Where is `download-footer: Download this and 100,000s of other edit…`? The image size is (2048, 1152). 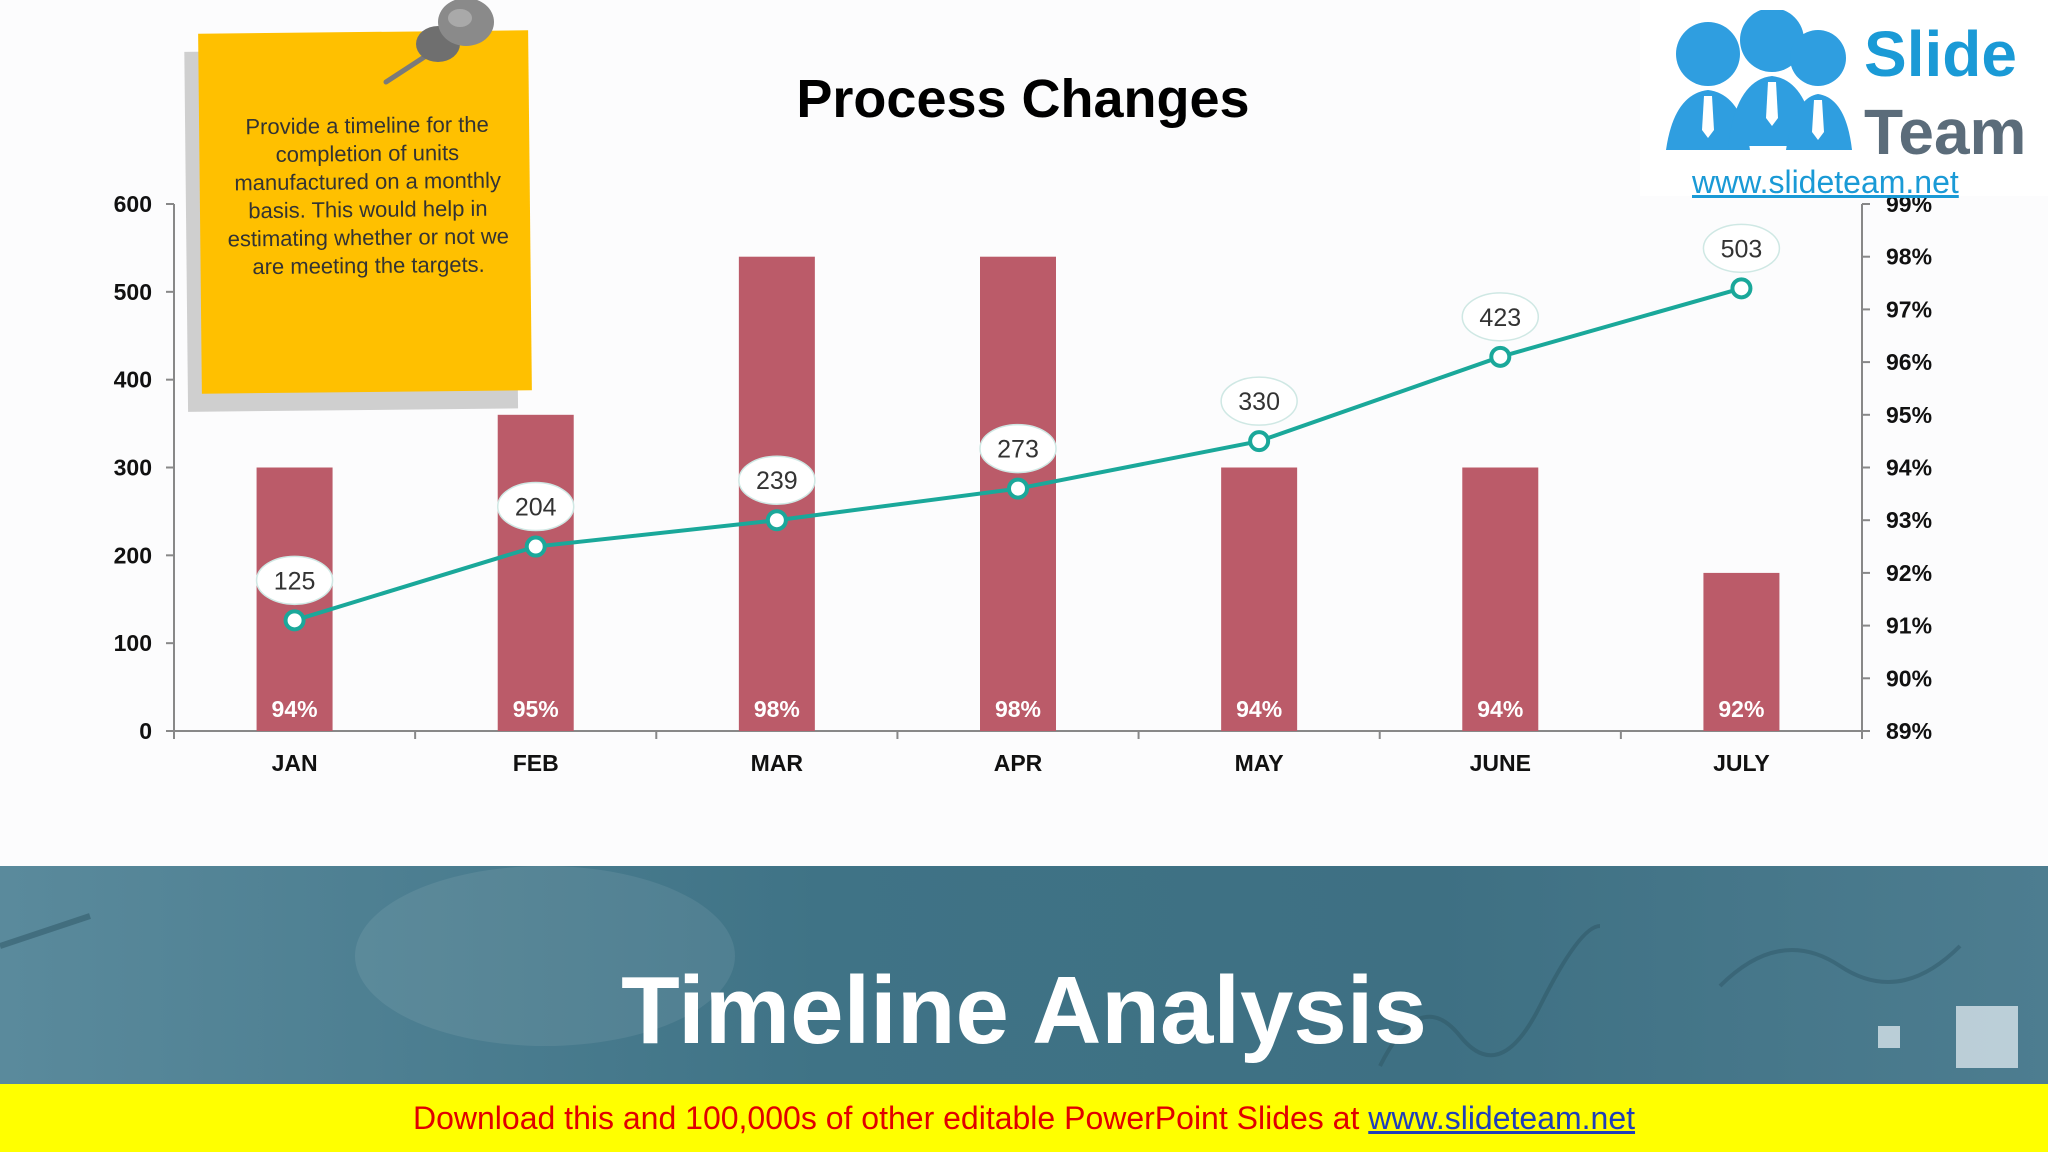
download-footer: Download this and 100,000s of other edit… is located at coordinates (1024, 1118).